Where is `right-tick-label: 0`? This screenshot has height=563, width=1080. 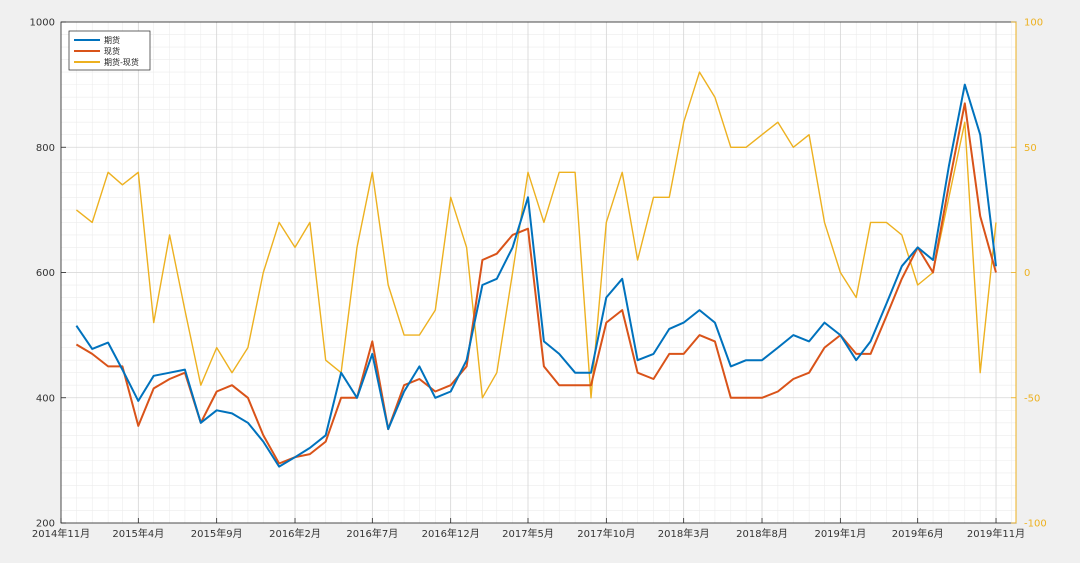 right-tick-label: 0 is located at coordinates (1027, 273).